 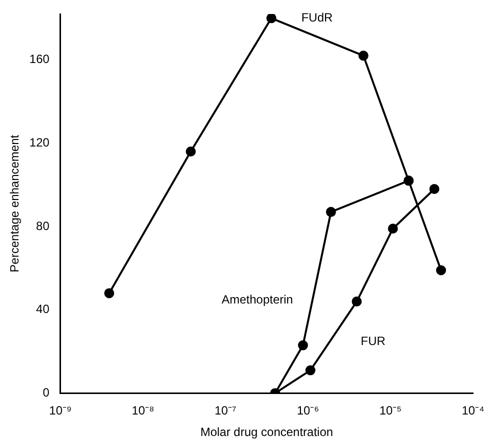 What do you see at coordinates (143, 411) in the screenshot?
I see `x-tick-label: 10⁻⁸` at bounding box center [143, 411].